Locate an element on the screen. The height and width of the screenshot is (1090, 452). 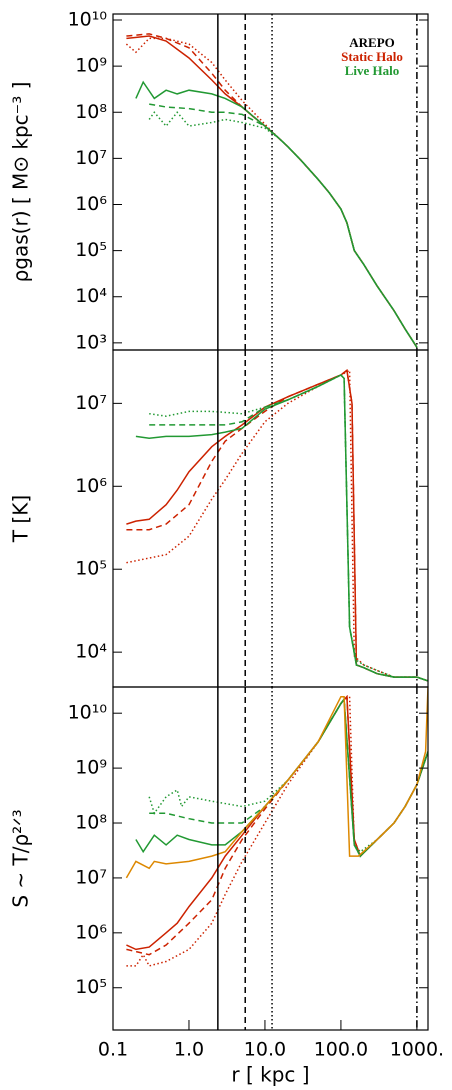
x-tick-label: 1.0 is located at coordinates (189, 1050).